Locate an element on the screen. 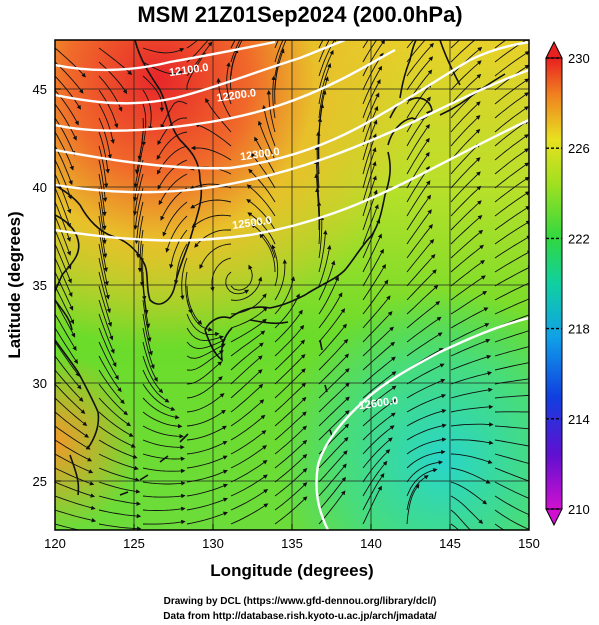 This screenshot has height=625, width=599. chart-title: MSM 21Z01Sep2024 (200.0hPa) is located at coordinates (299, 14).